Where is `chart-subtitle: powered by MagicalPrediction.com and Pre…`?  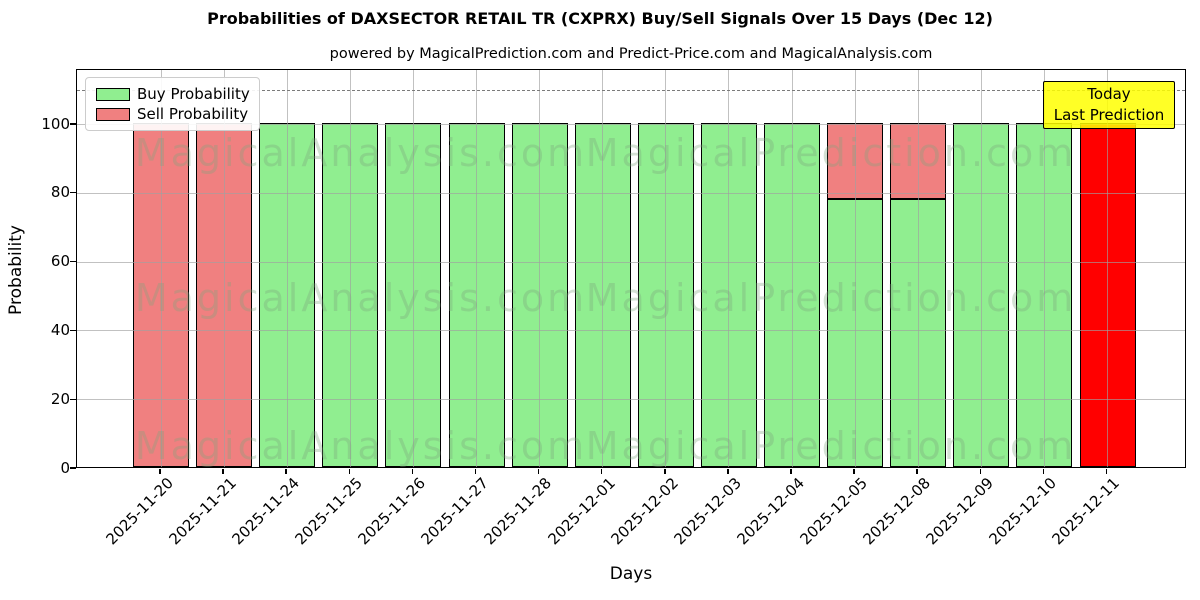 chart-subtitle: powered by MagicalPrediction.com and Pre… is located at coordinates (631, 54).